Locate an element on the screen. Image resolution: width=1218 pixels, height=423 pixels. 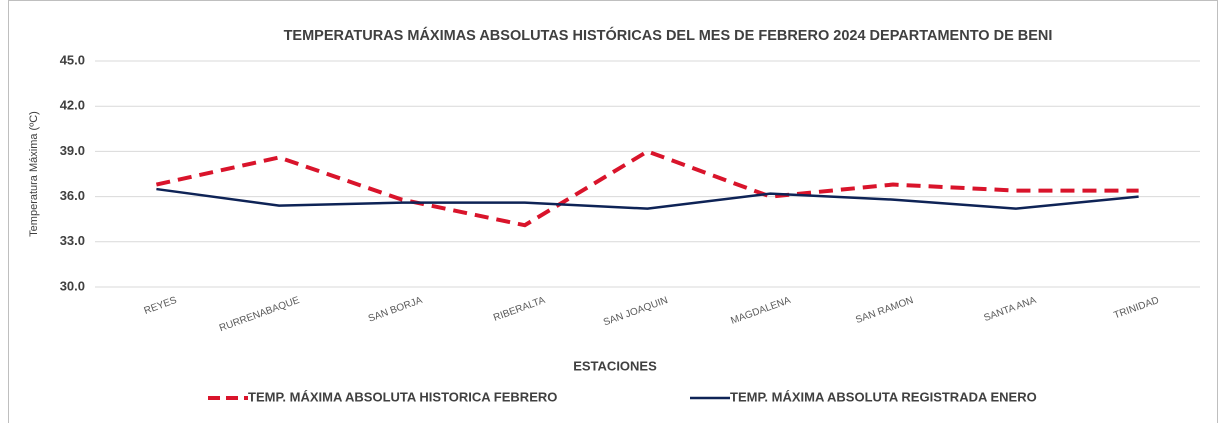
x-tick-label: RURRENABAQUE is located at coordinates (259, 314).